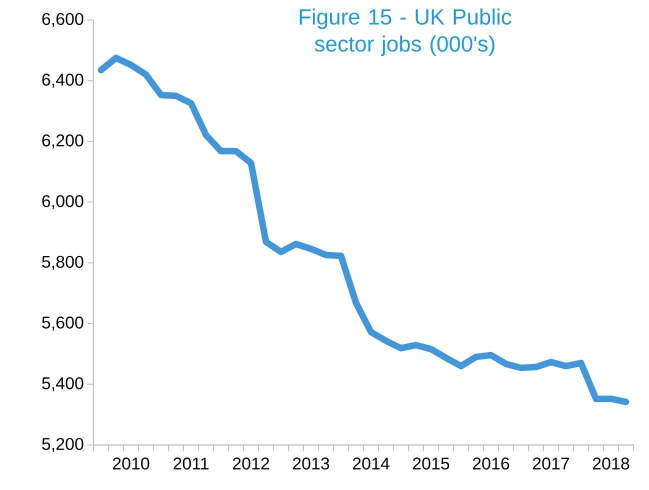  I want to click on y-tick-label: 5,800, so click(63, 263).